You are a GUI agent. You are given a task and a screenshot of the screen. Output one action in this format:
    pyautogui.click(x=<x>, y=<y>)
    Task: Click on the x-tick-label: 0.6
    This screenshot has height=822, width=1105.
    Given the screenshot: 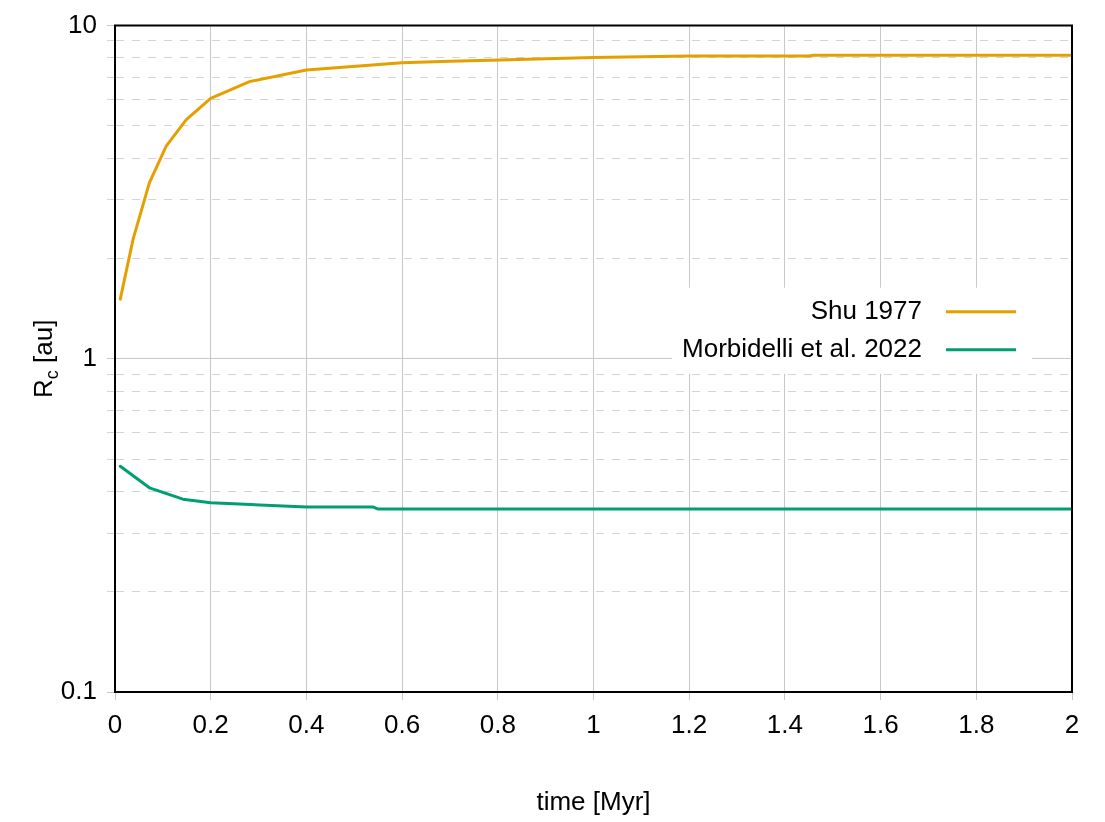 What is the action you would take?
    pyautogui.click(x=402, y=723)
    